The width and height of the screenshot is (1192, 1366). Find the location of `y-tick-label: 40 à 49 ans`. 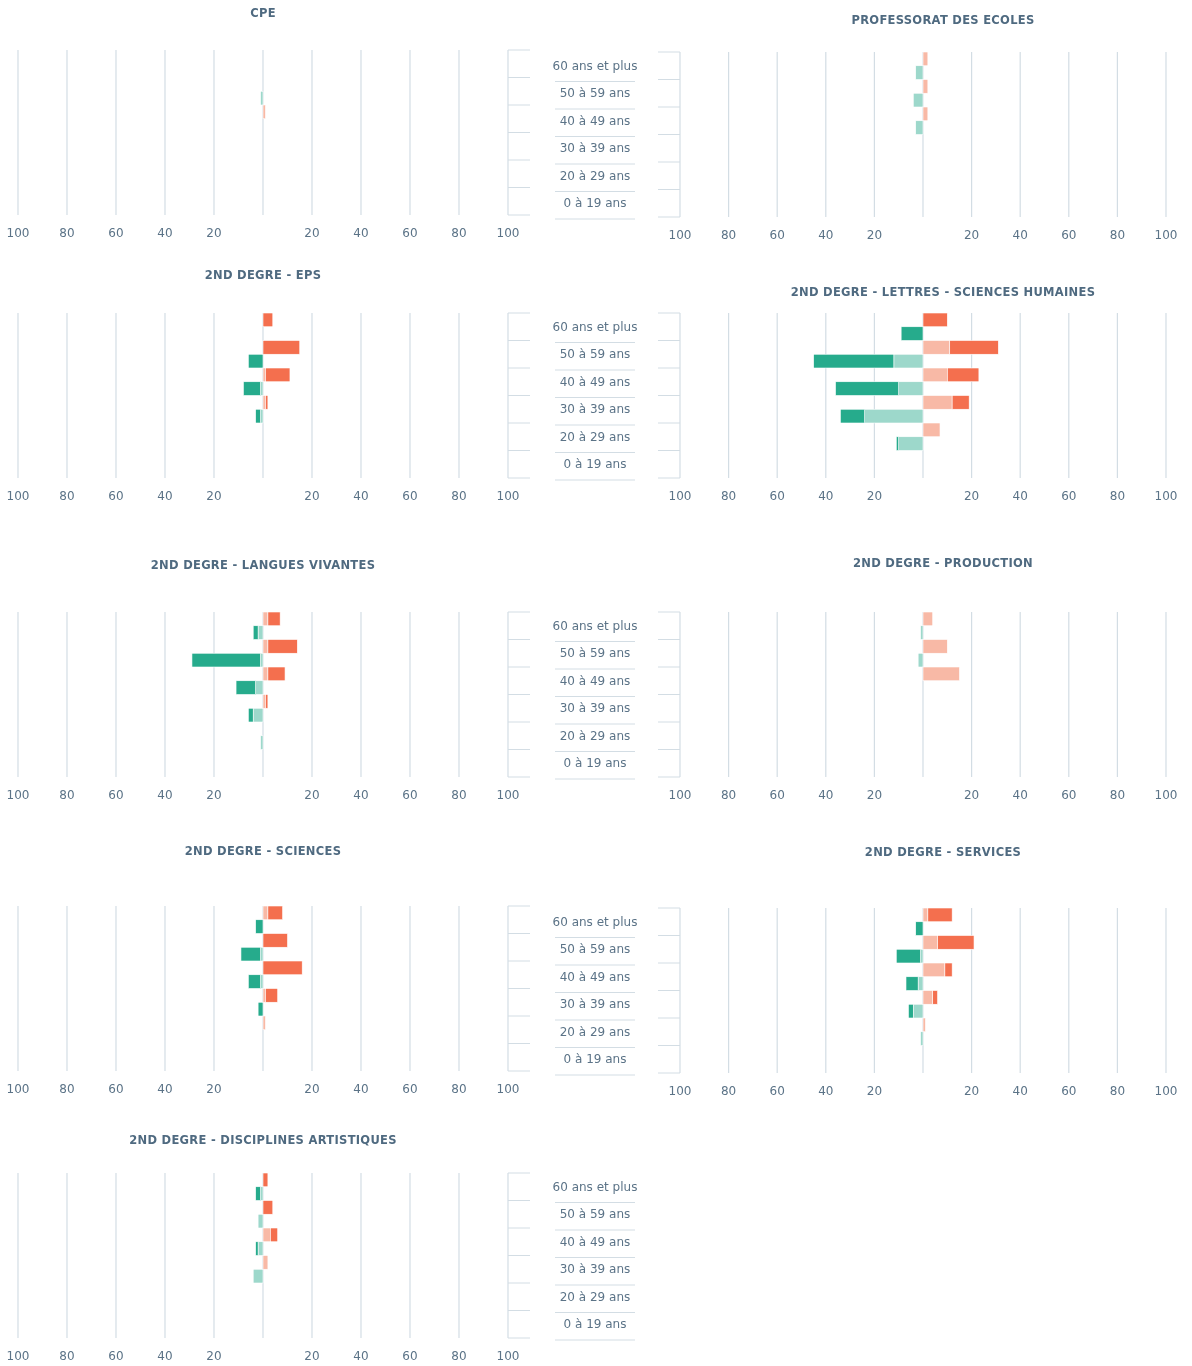

y-tick-label: 40 à 49 ans is located at coordinates (595, 381).